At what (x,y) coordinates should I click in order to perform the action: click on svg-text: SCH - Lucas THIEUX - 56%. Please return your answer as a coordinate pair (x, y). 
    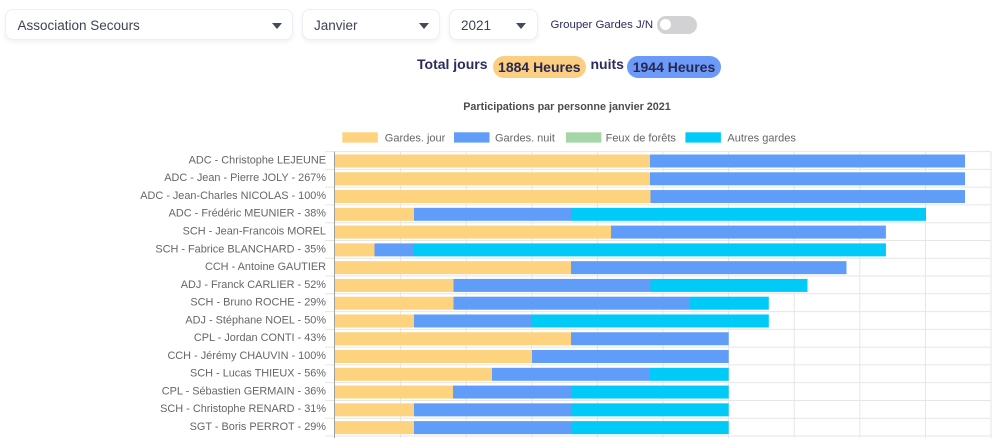
    Looking at the image, I should click on (258, 374).